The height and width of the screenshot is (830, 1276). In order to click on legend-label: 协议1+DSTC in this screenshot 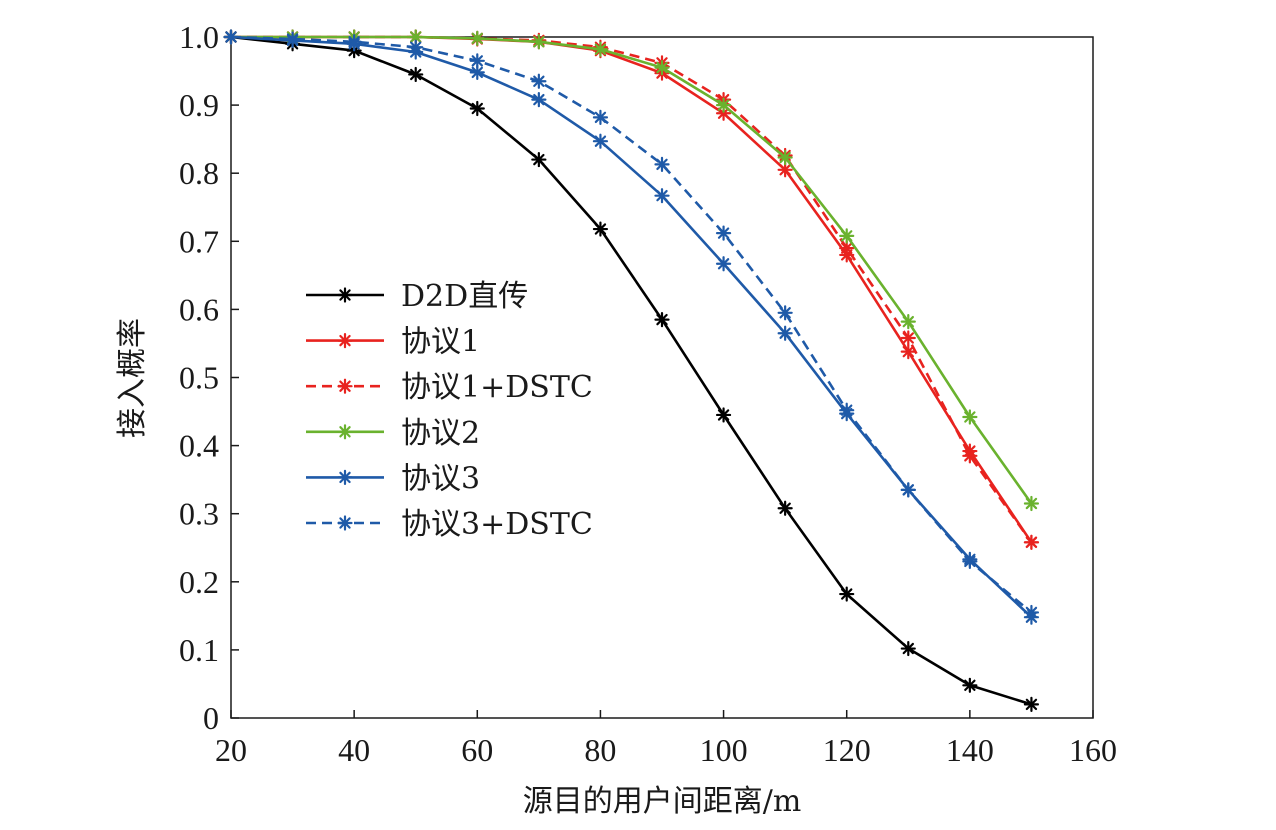, I will do `click(497, 387)`.